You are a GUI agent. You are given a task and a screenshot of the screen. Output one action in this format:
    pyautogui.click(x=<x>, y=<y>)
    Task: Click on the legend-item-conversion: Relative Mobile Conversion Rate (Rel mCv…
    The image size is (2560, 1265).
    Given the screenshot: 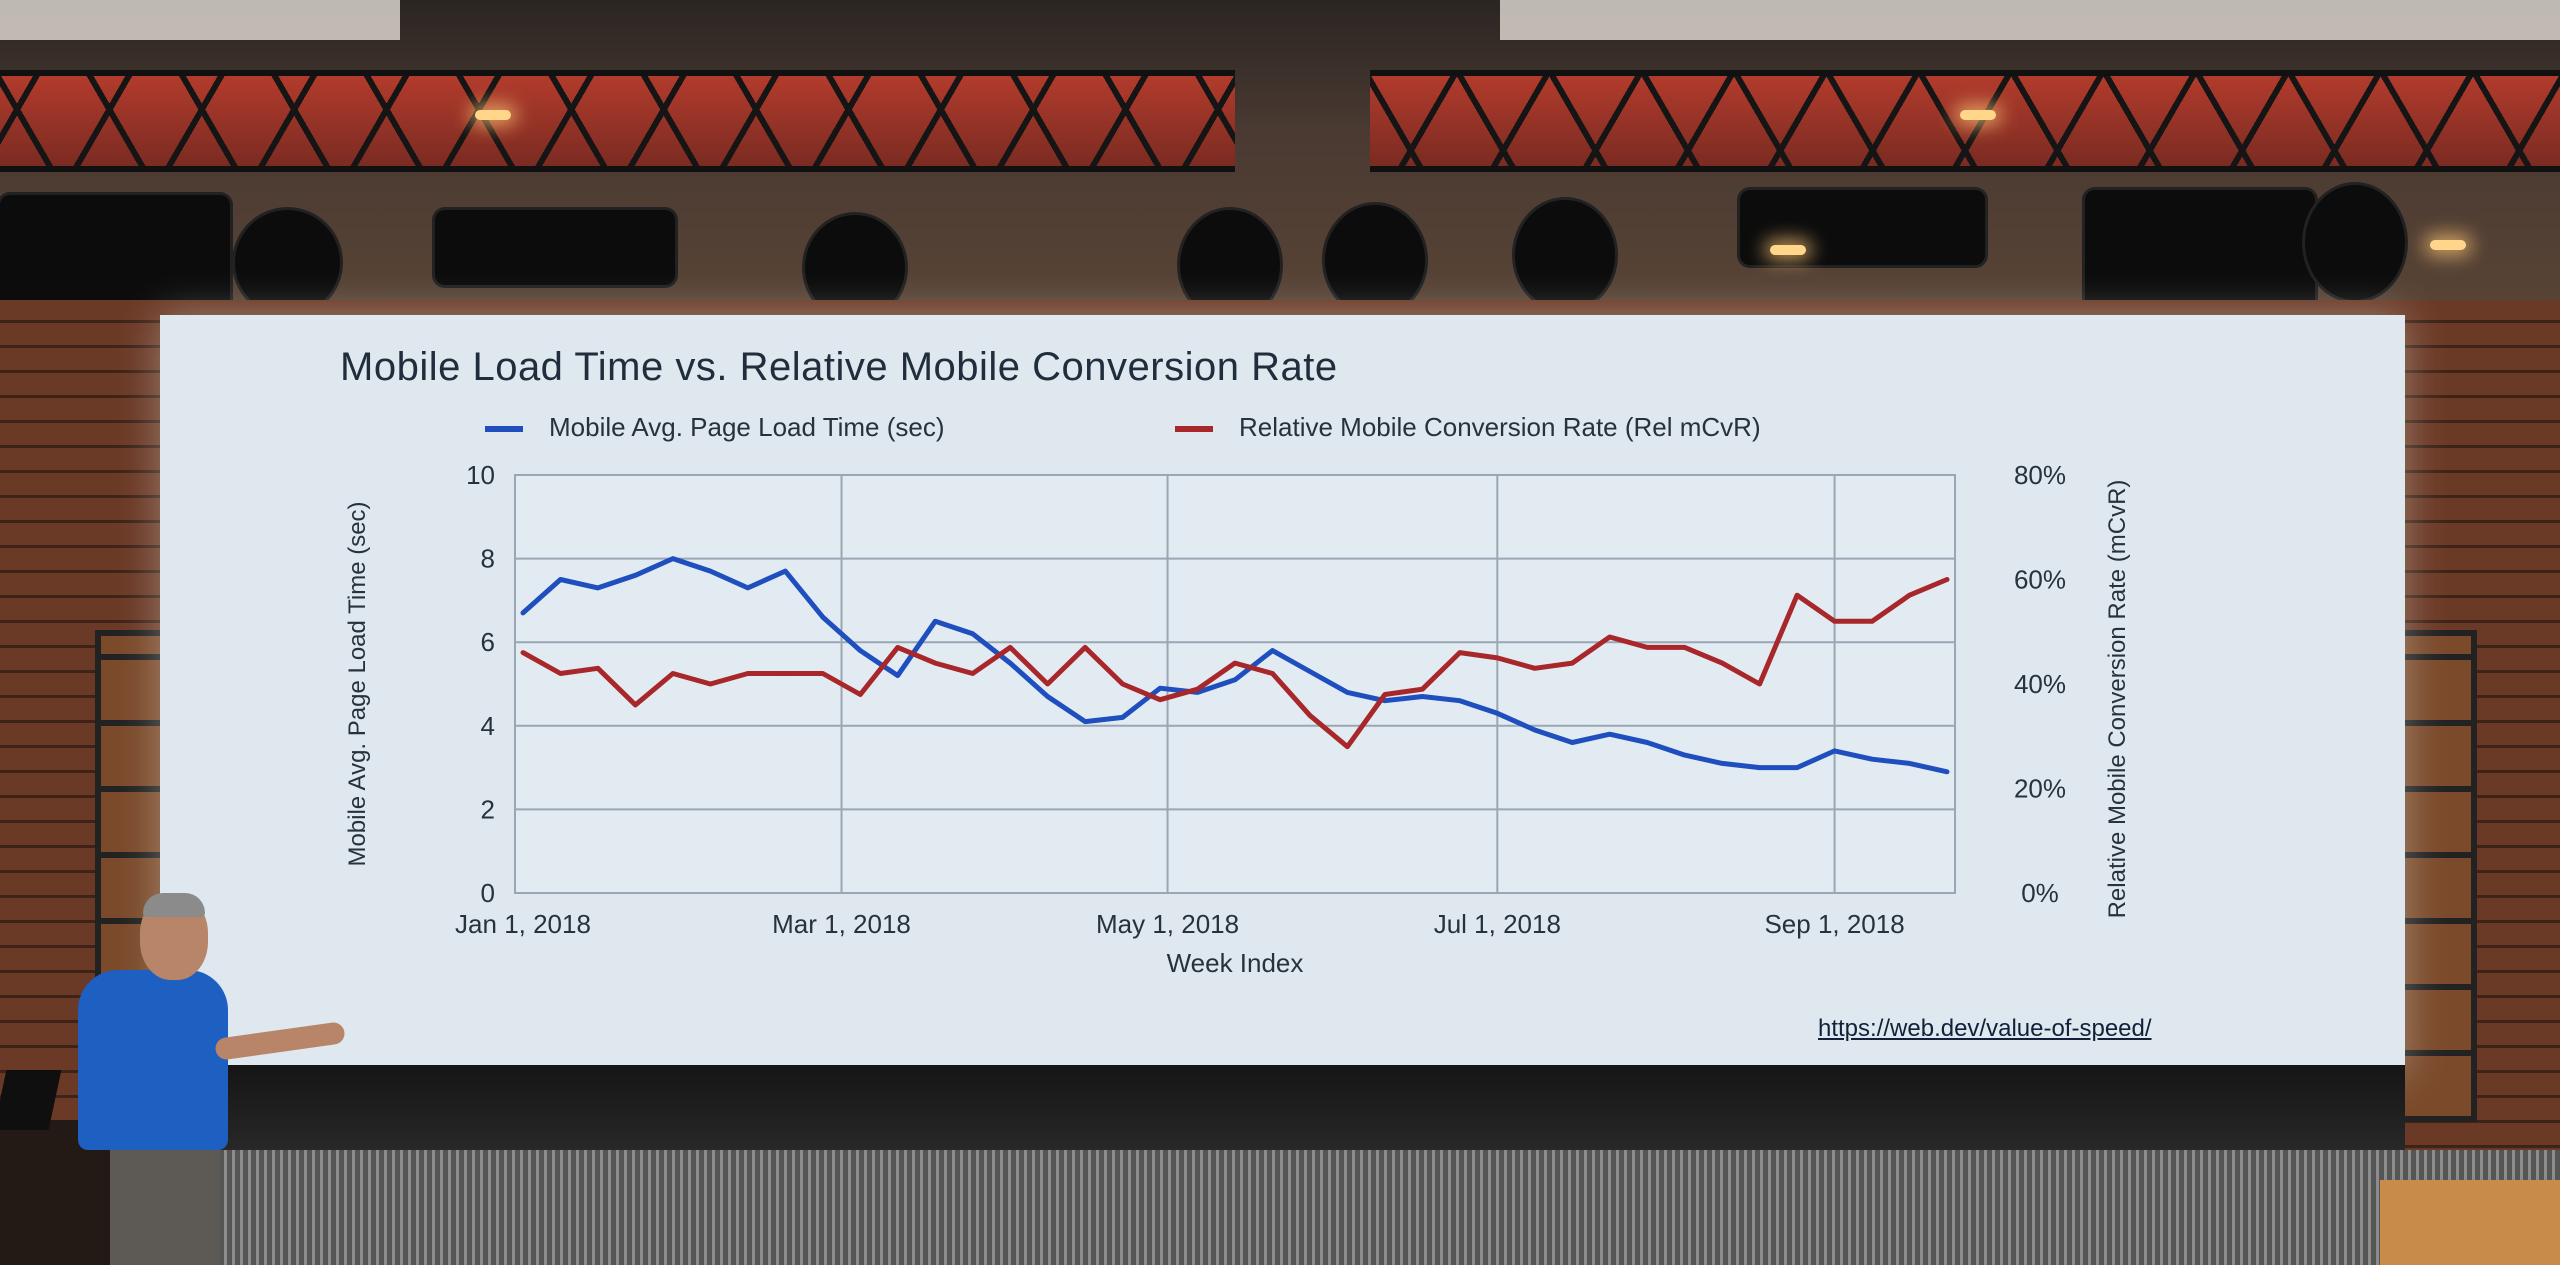 What is the action you would take?
    pyautogui.click(x=1468, y=427)
    